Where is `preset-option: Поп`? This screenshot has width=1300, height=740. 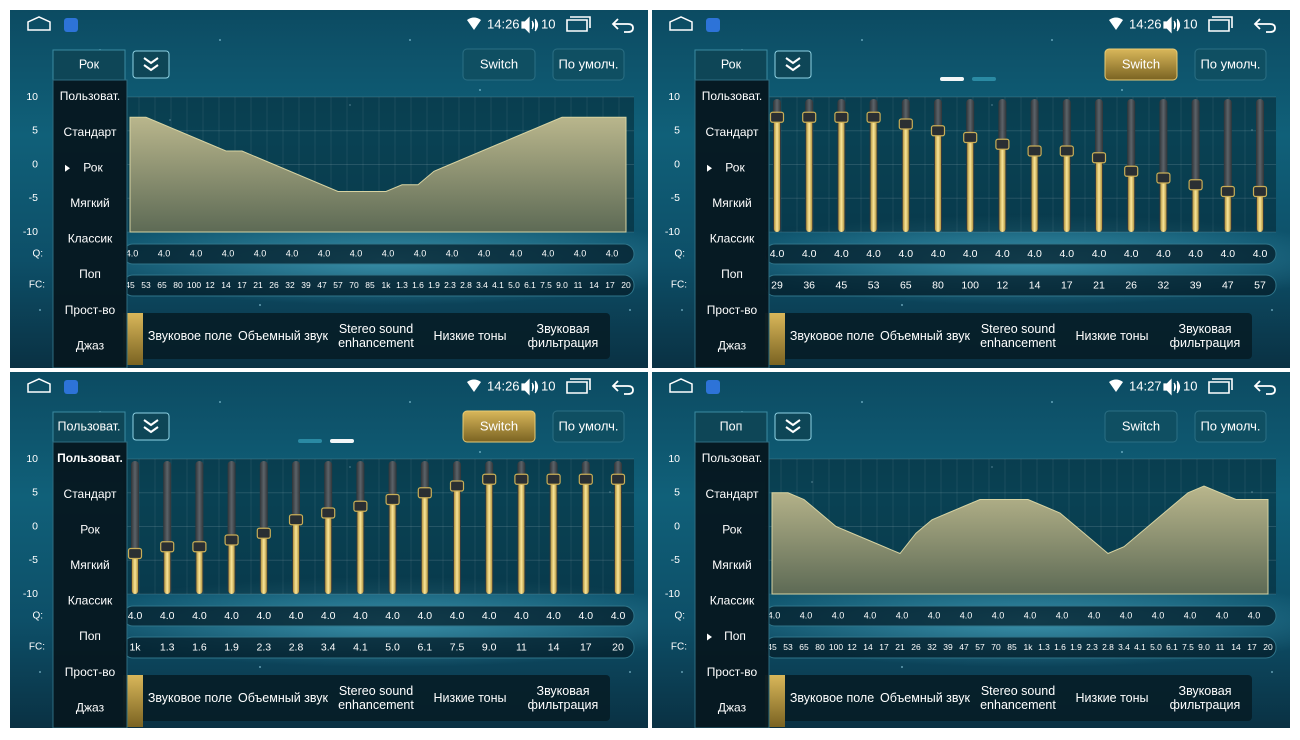 preset-option: Поп is located at coordinates (735, 636).